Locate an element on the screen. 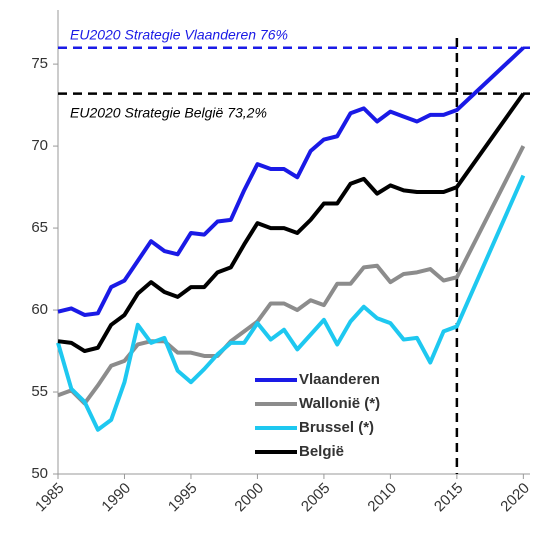 The image size is (535, 538). legend-label: België is located at coordinates (321, 451).